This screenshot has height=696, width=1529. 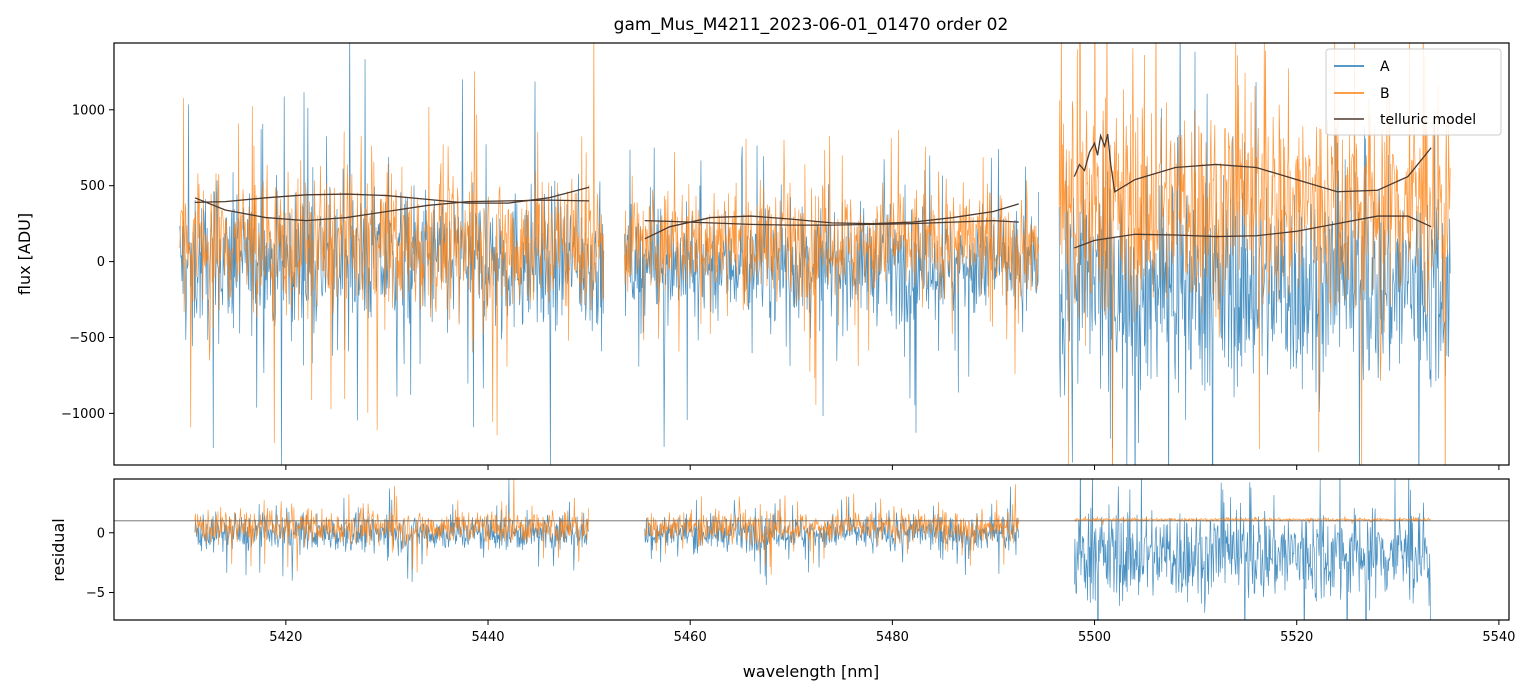 I want to click on chart-title: gam_Mus_M4211_2023-06-01_01470 order 02, so click(x=811, y=25).